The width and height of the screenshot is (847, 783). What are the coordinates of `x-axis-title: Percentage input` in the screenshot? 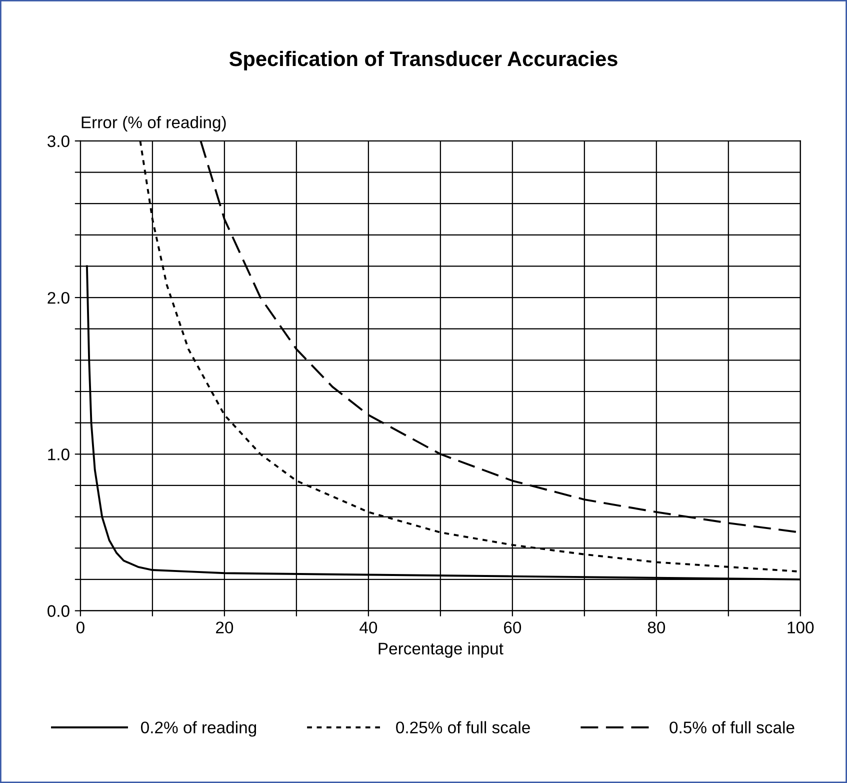 It's located at (441, 650).